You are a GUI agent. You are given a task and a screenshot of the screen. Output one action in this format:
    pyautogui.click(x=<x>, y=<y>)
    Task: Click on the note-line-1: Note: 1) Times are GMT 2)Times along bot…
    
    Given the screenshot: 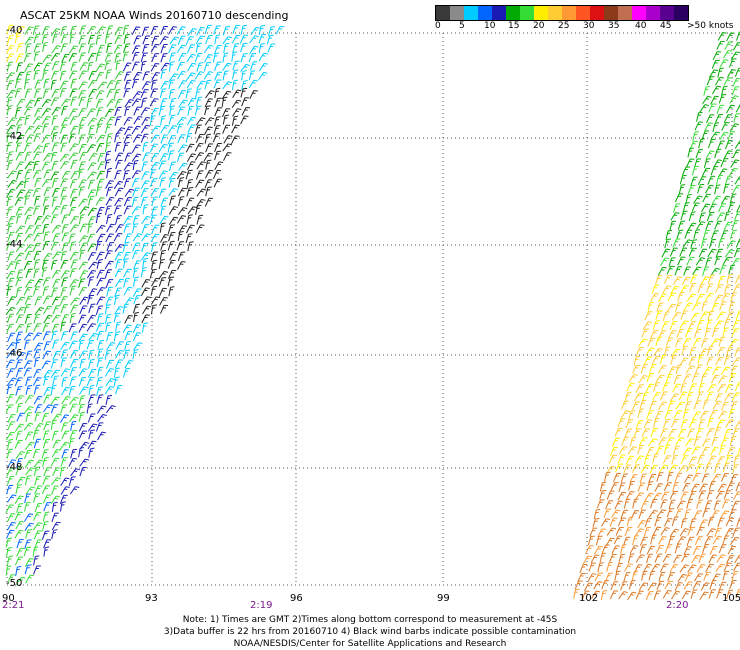 What is the action you would take?
    pyautogui.click(x=370, y=620)
    